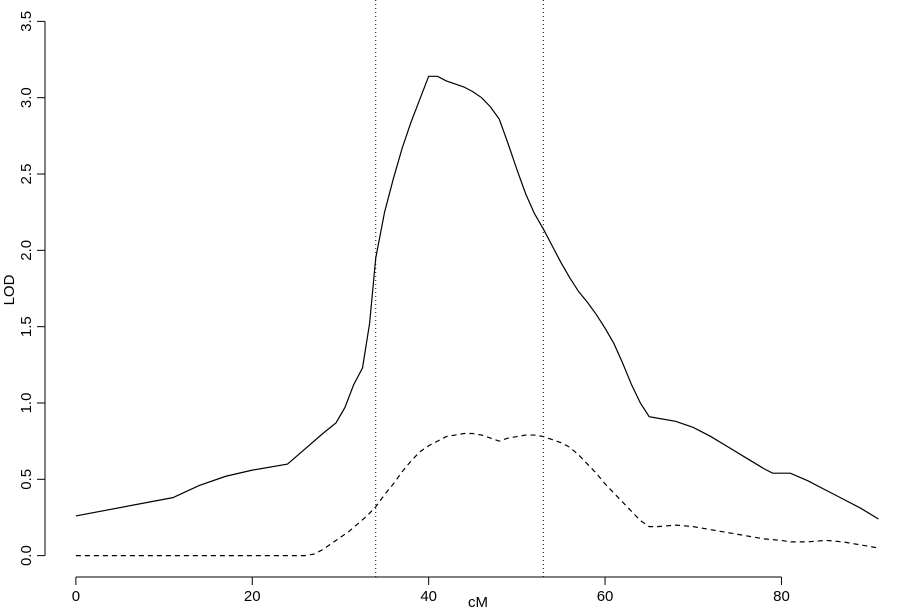 This screenshot has width=913, height=612. Describe the element at coordinates (781, 596) in the screenshot. I see `x-tick-label: 80` at that location.